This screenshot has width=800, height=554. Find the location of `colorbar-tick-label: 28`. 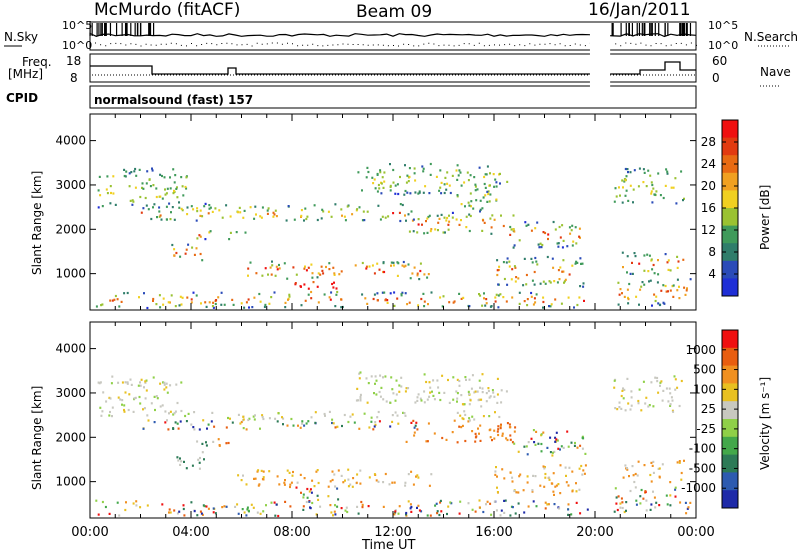

colorbar-tick-label: 28 is located at coordinates (708, 142).